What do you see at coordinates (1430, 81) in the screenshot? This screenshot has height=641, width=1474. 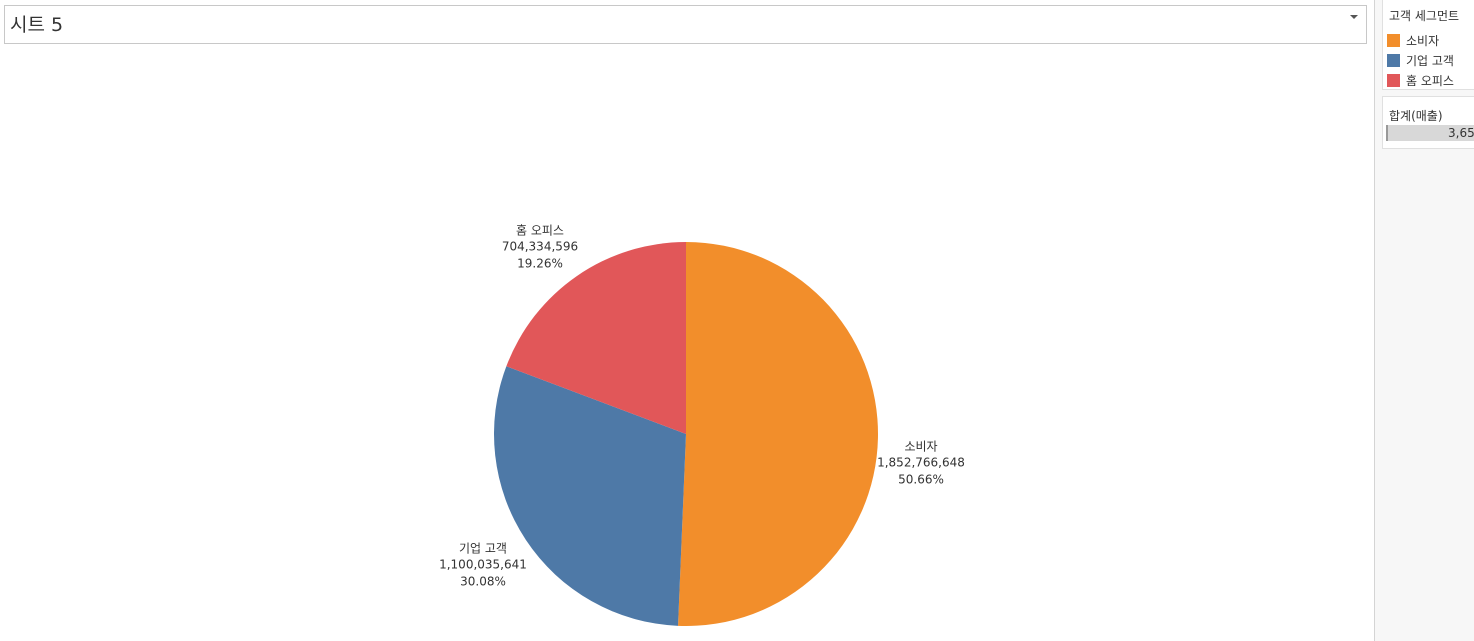 I see `legend-label: 홈 오피스` at bounding box center [1430, 81].